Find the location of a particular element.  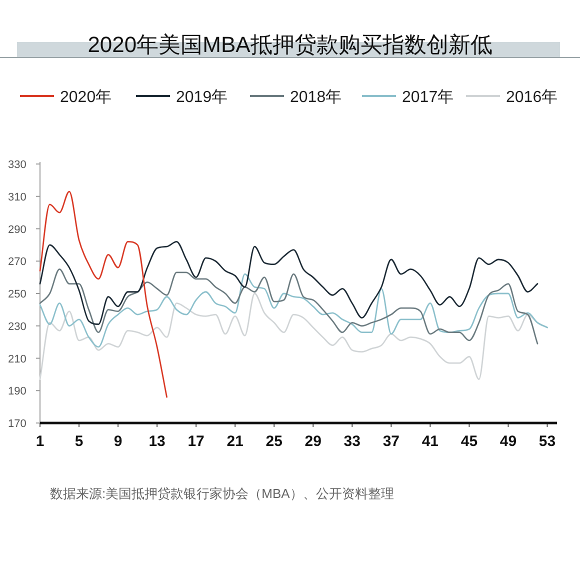

x-tick-label: 1 is located at coordinates (40, 441).